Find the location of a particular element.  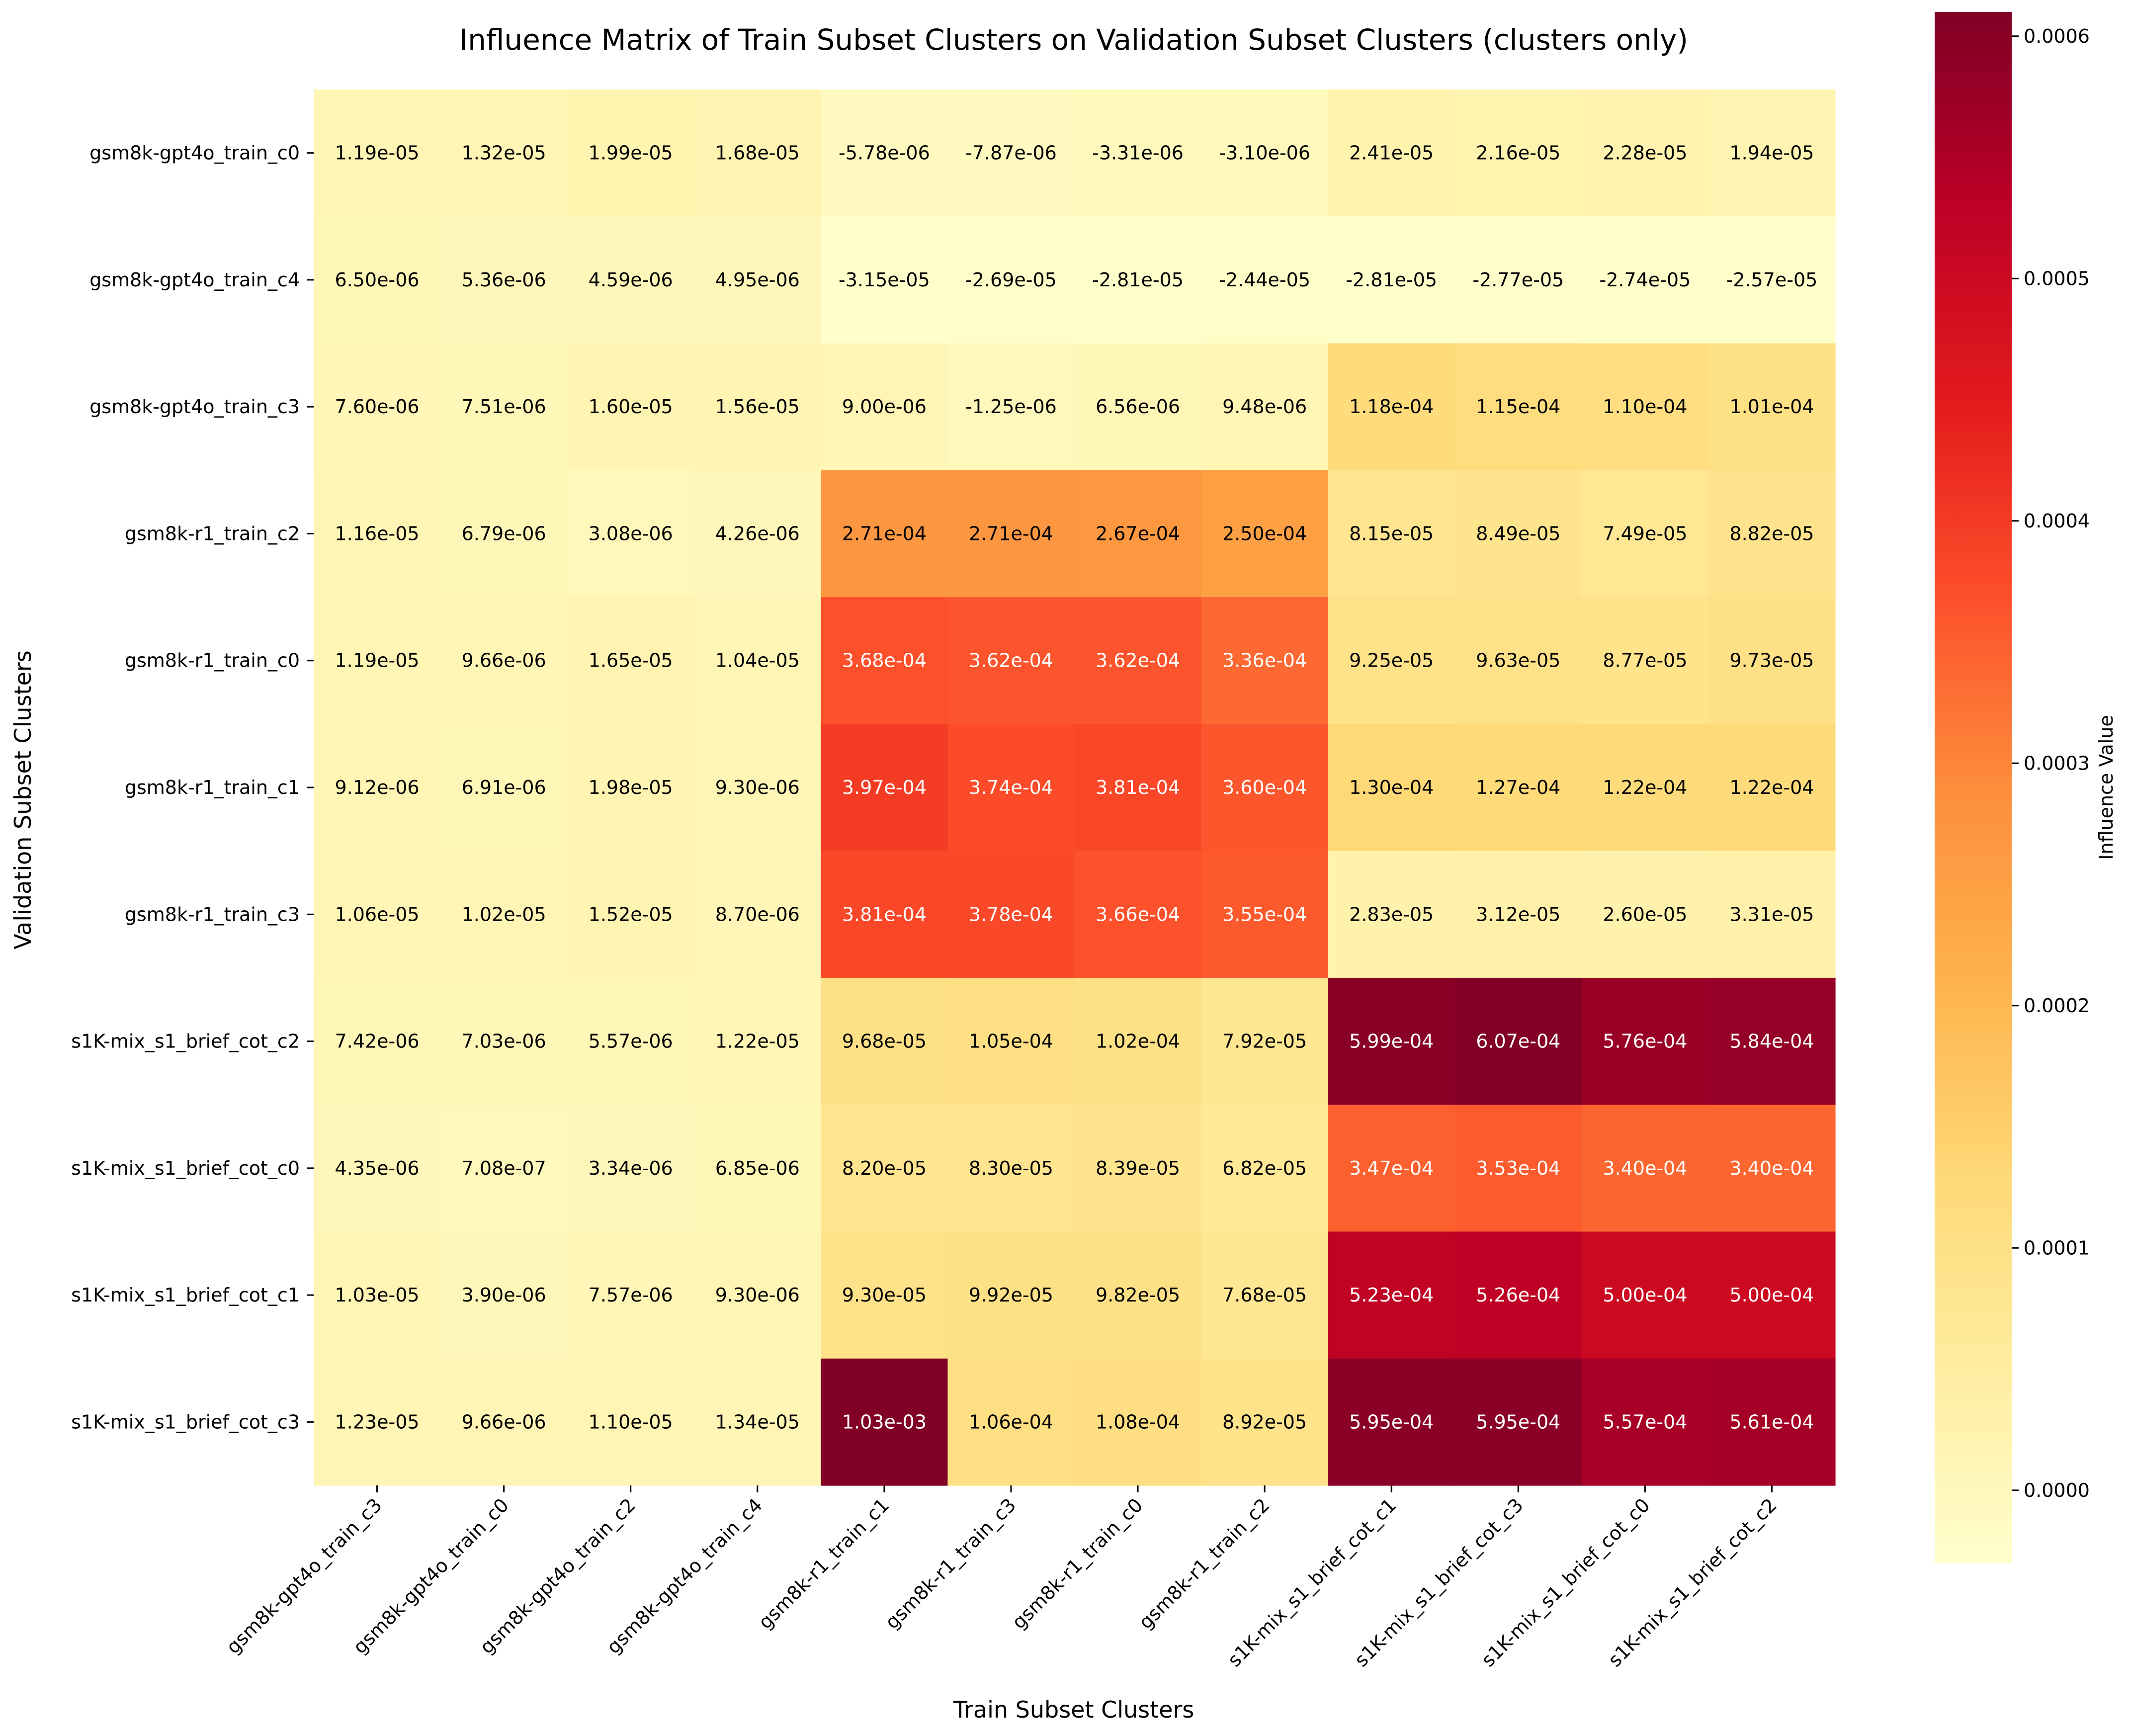

cell-value-label: -7.87e-06 is located at coordinates (1011, 153).